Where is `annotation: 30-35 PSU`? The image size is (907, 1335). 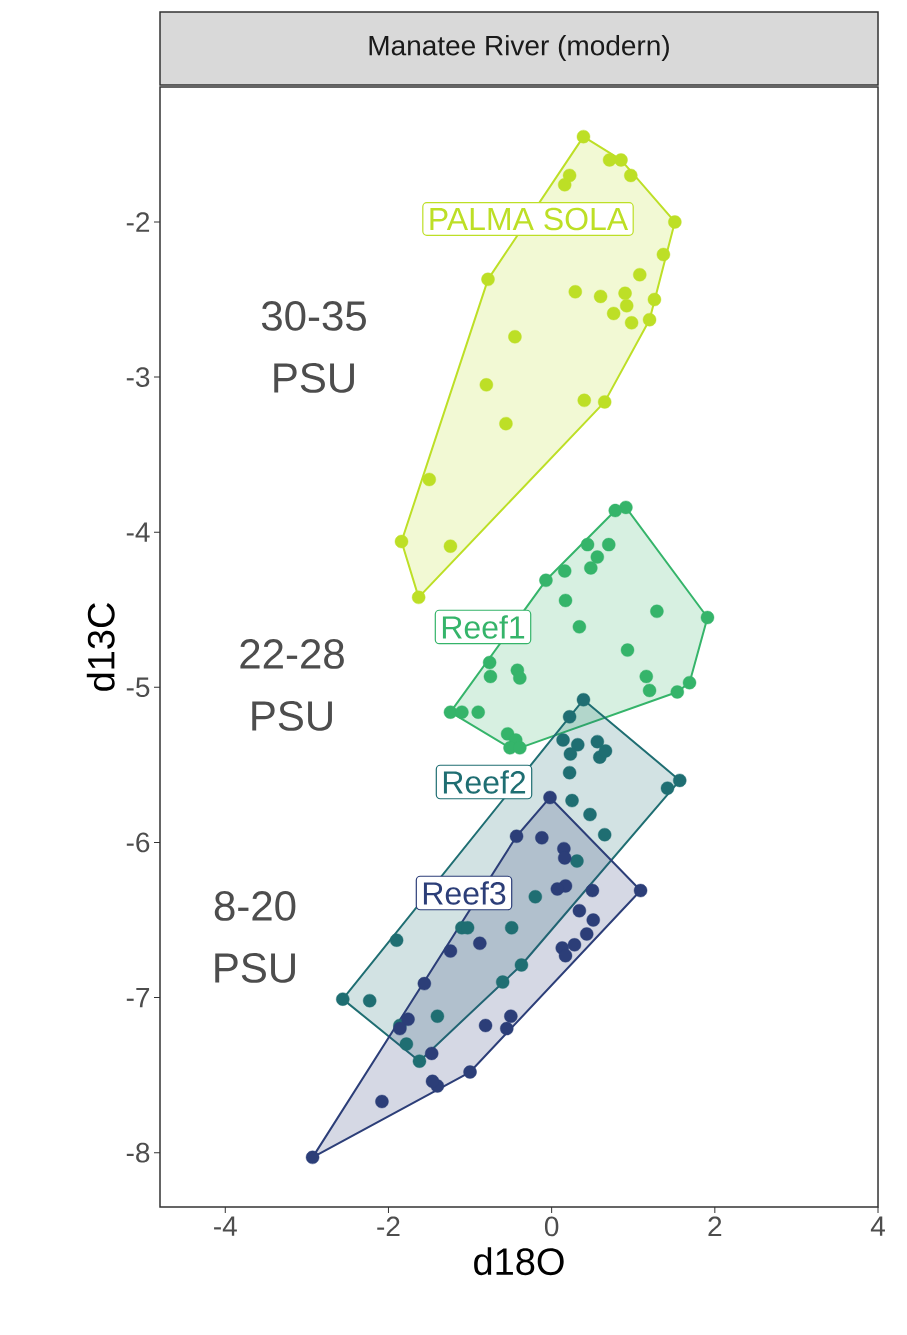
annotation: 30-35 PSU is located at coordinates (313, 347).